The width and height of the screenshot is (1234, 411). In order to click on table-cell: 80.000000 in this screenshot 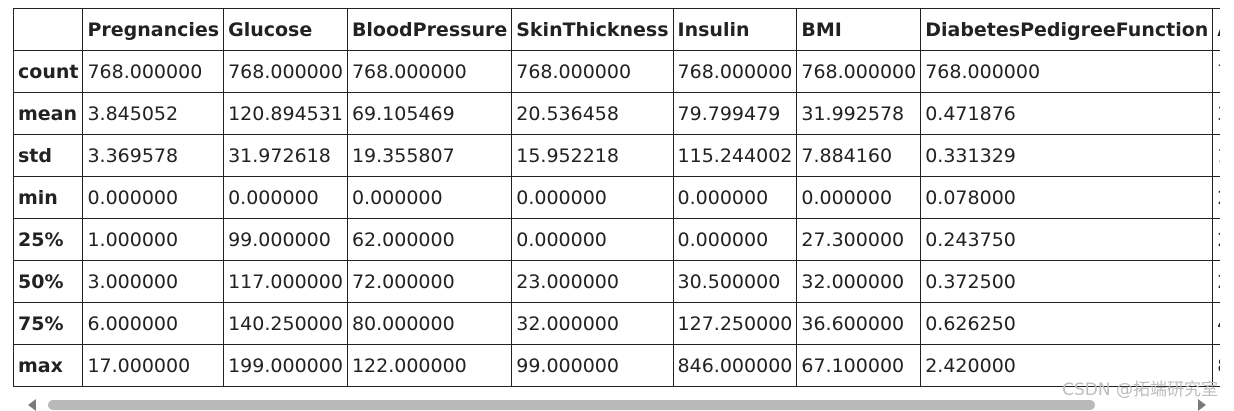, I will do `click(429, 323)`.